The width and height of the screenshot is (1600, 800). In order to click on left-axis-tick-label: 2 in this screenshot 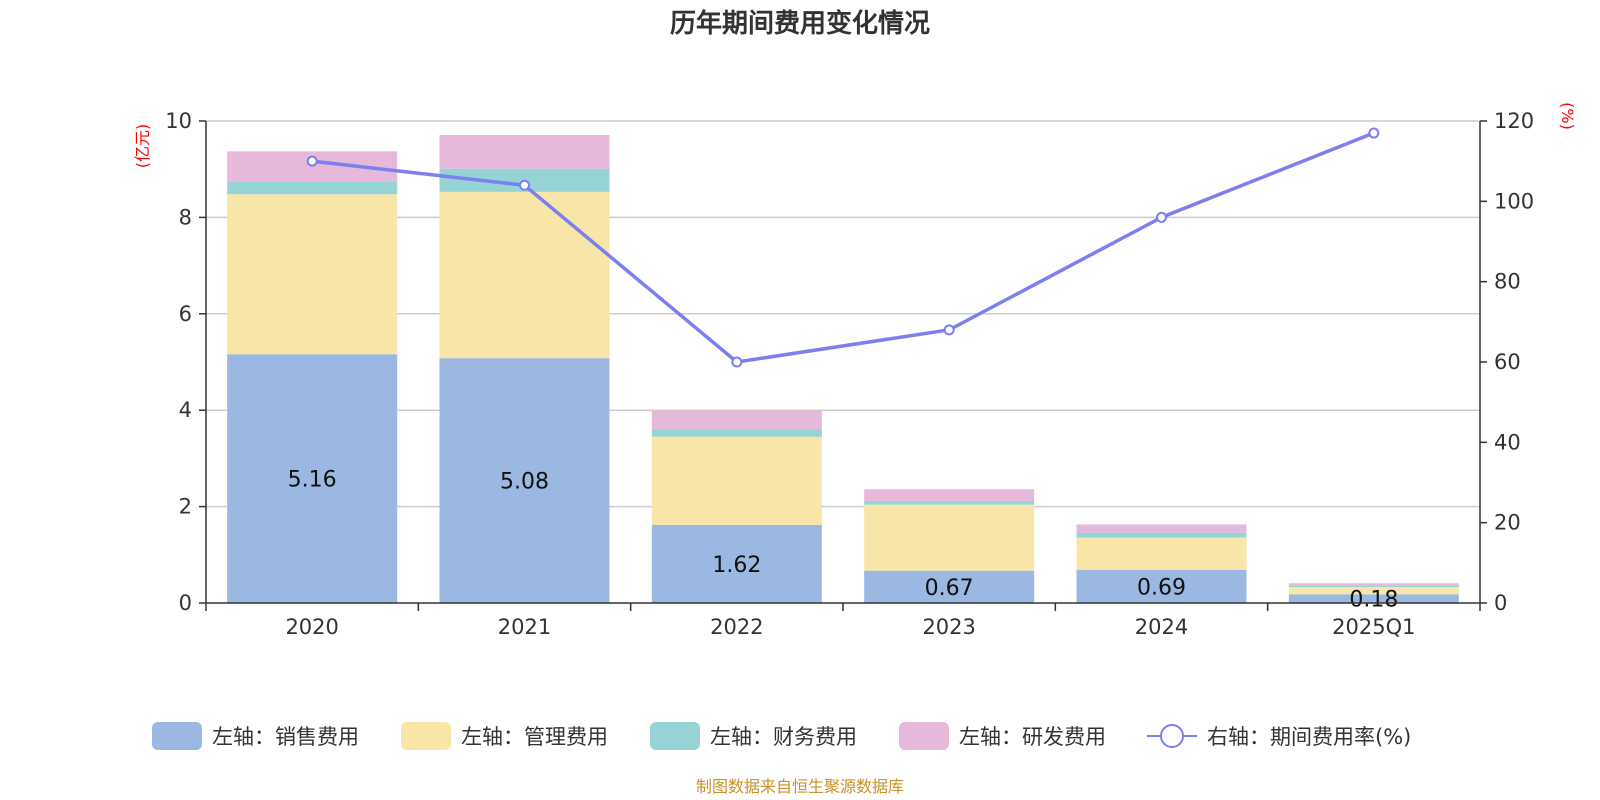, I will do `click(185, 507)`.